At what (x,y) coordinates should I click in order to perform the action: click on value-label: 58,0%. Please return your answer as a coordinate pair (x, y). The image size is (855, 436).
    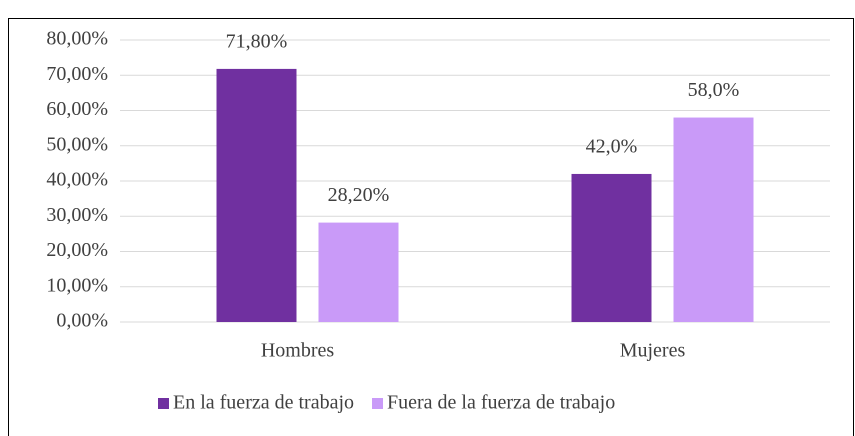
    Looking at the image, I should click on (714, 90).